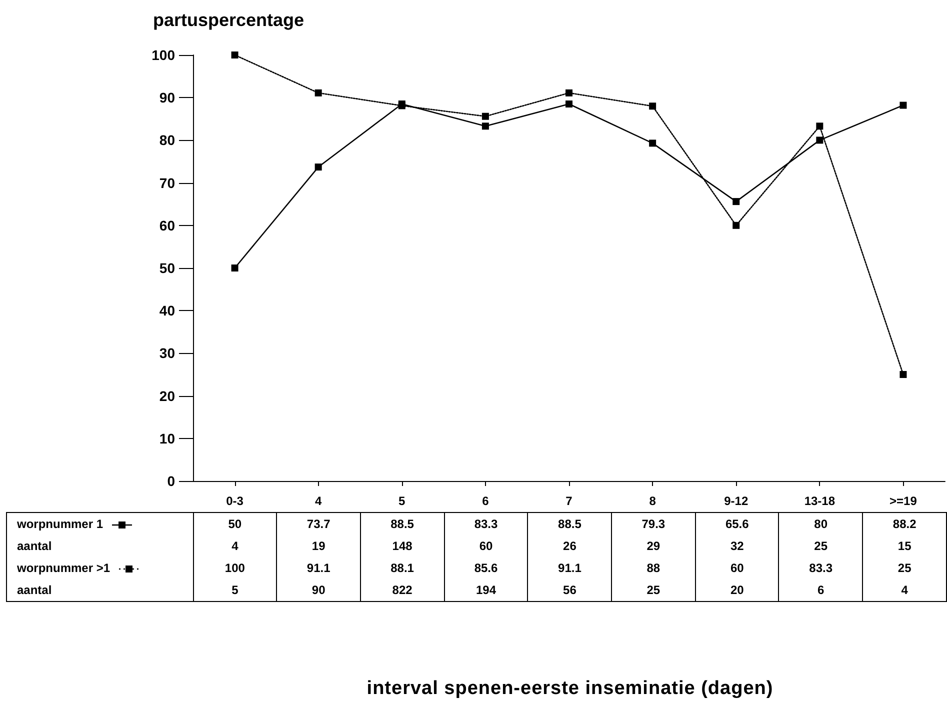  Describe the element at coordinates (235, 501) in the screenshot. I see `x-tick-label: 0-3` at that location.